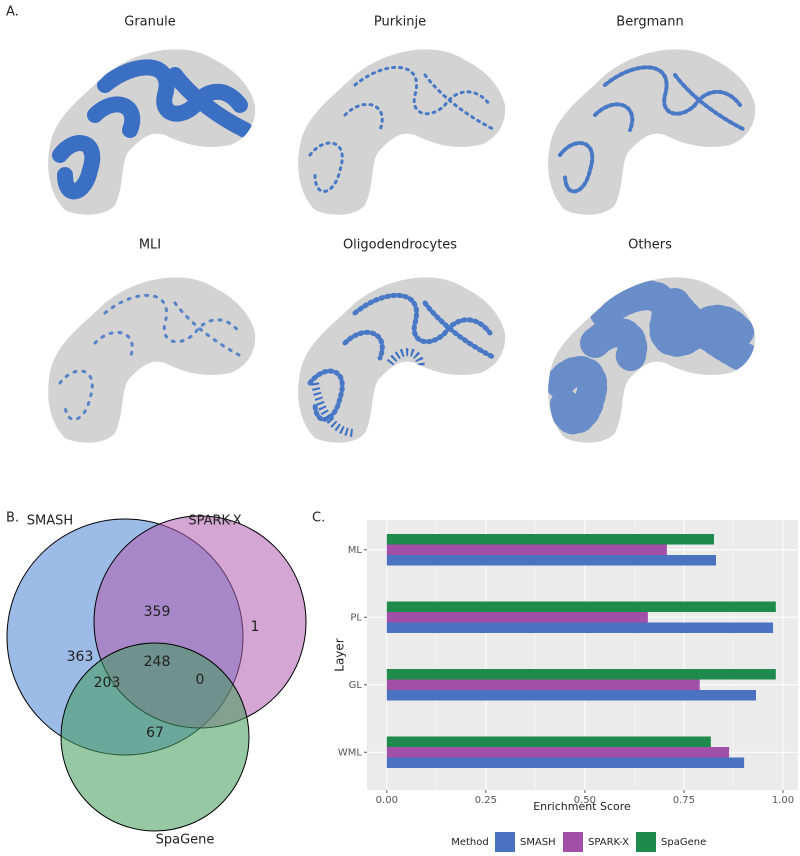  I want to click on region-count: 363, so click(80, 657).